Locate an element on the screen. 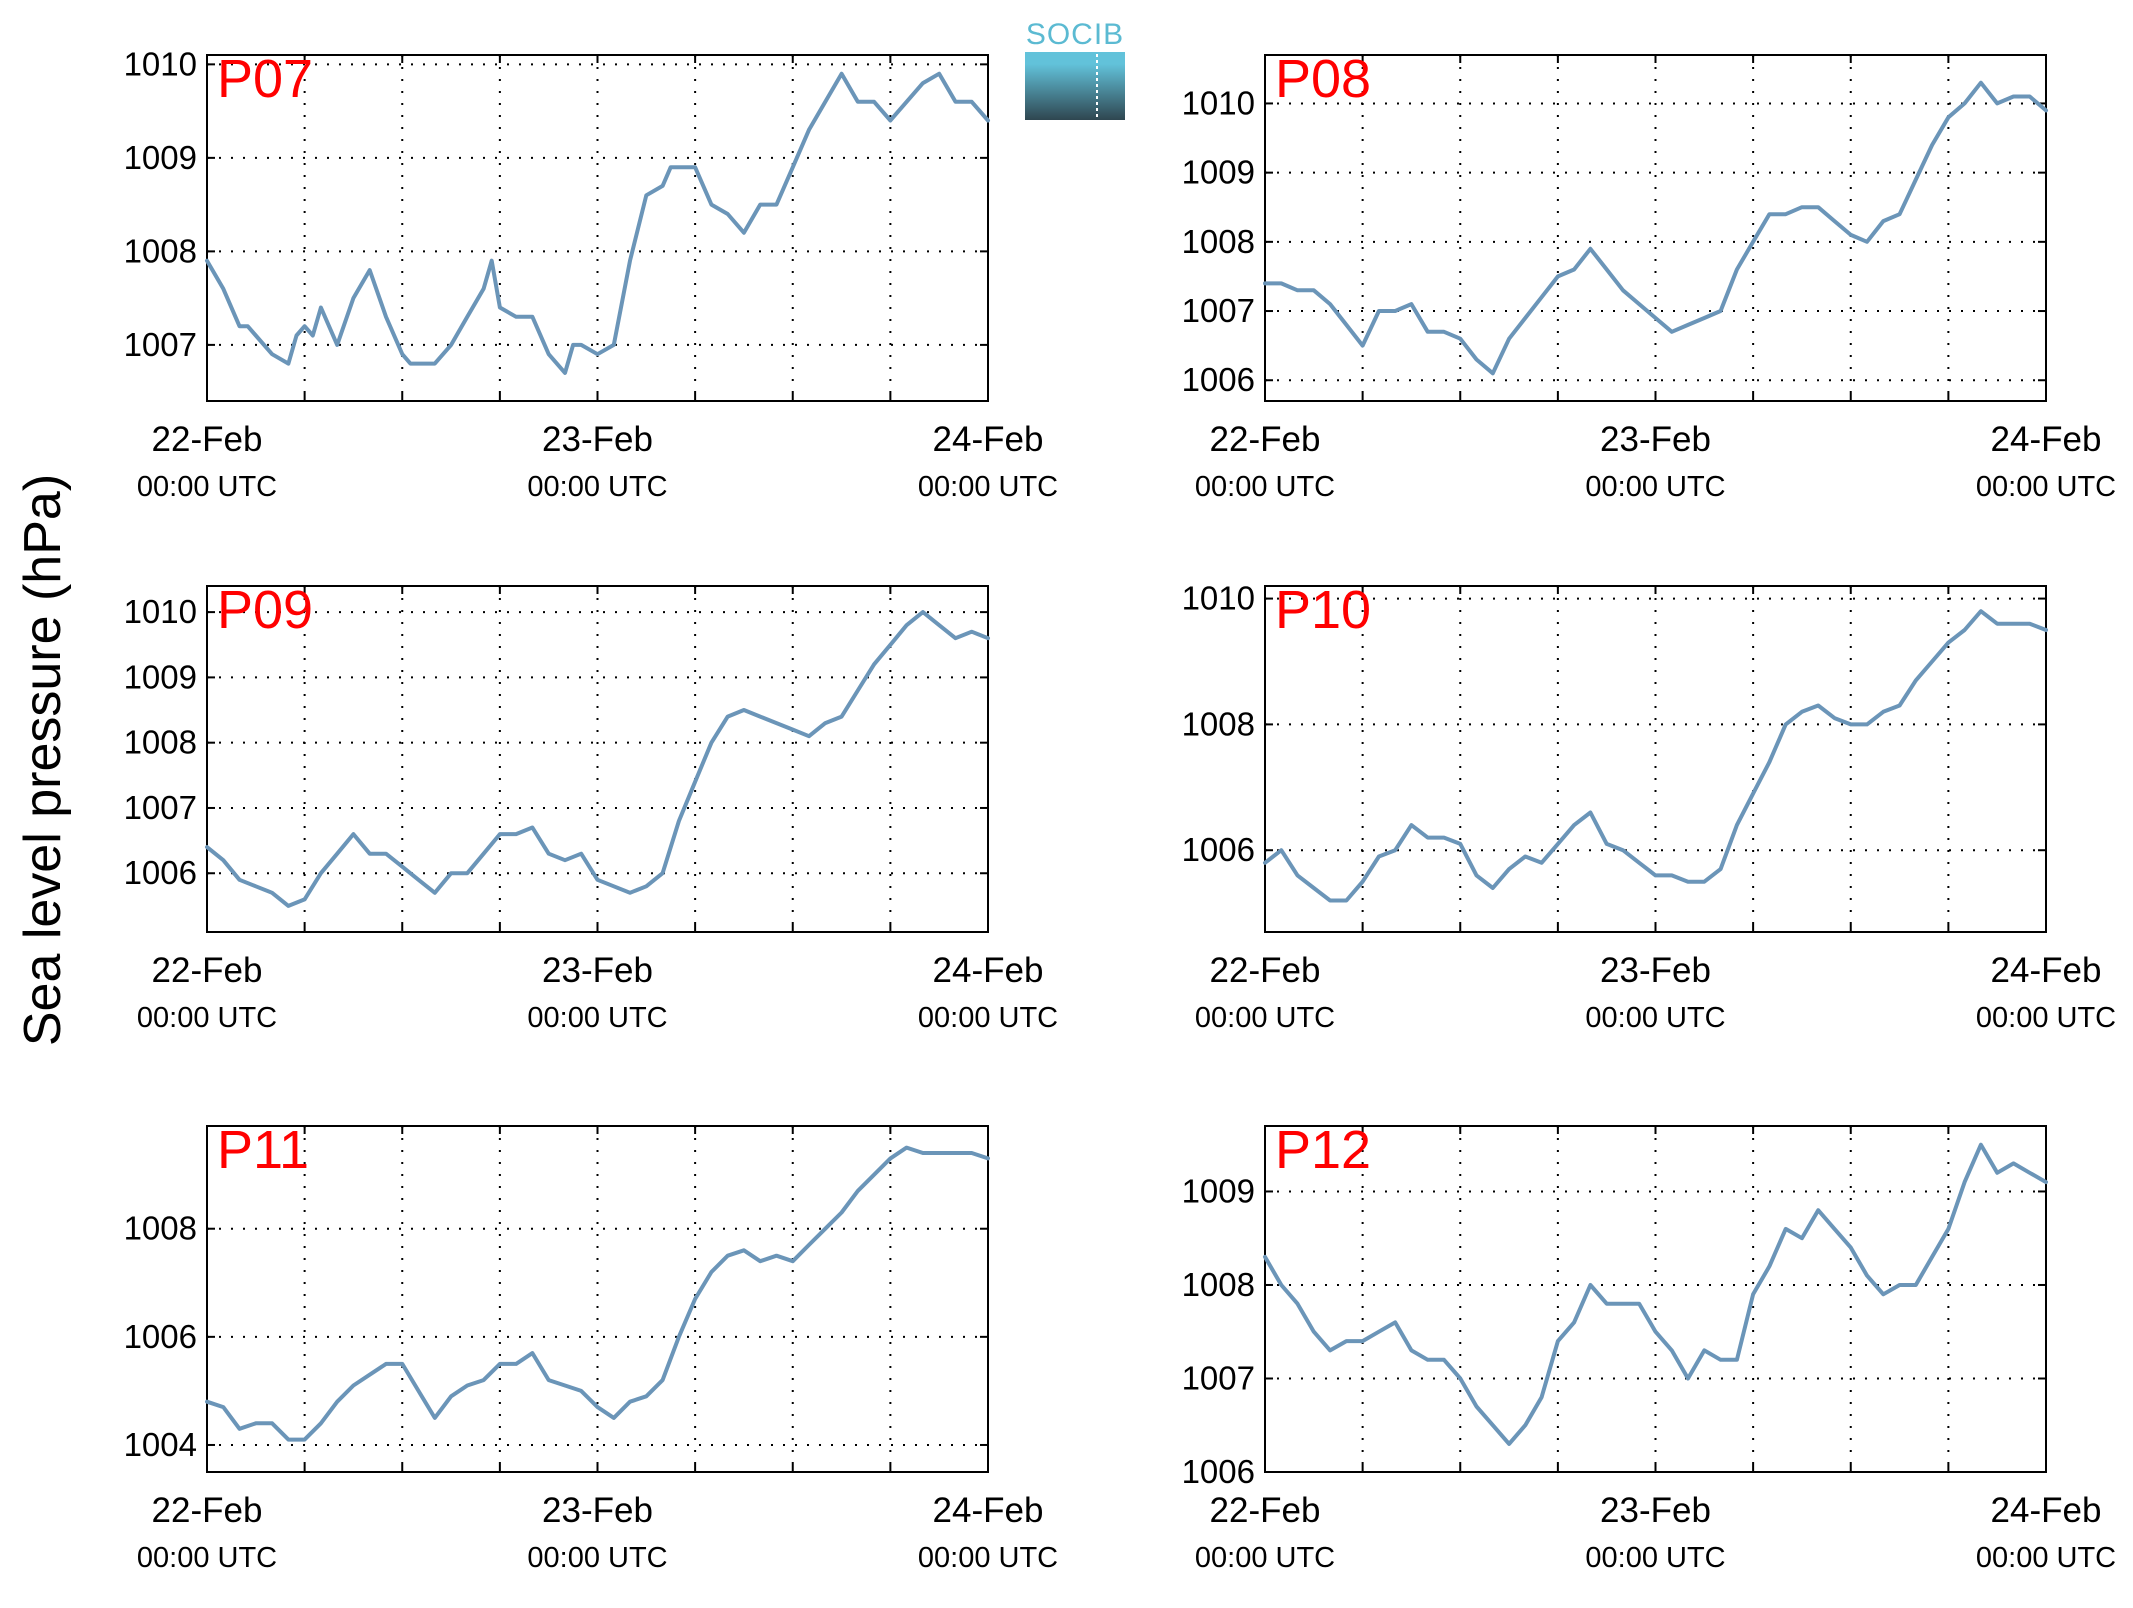 This screenshot has width=2133, height=1608. panel-label: P07 is located at coordinates (265, 79).